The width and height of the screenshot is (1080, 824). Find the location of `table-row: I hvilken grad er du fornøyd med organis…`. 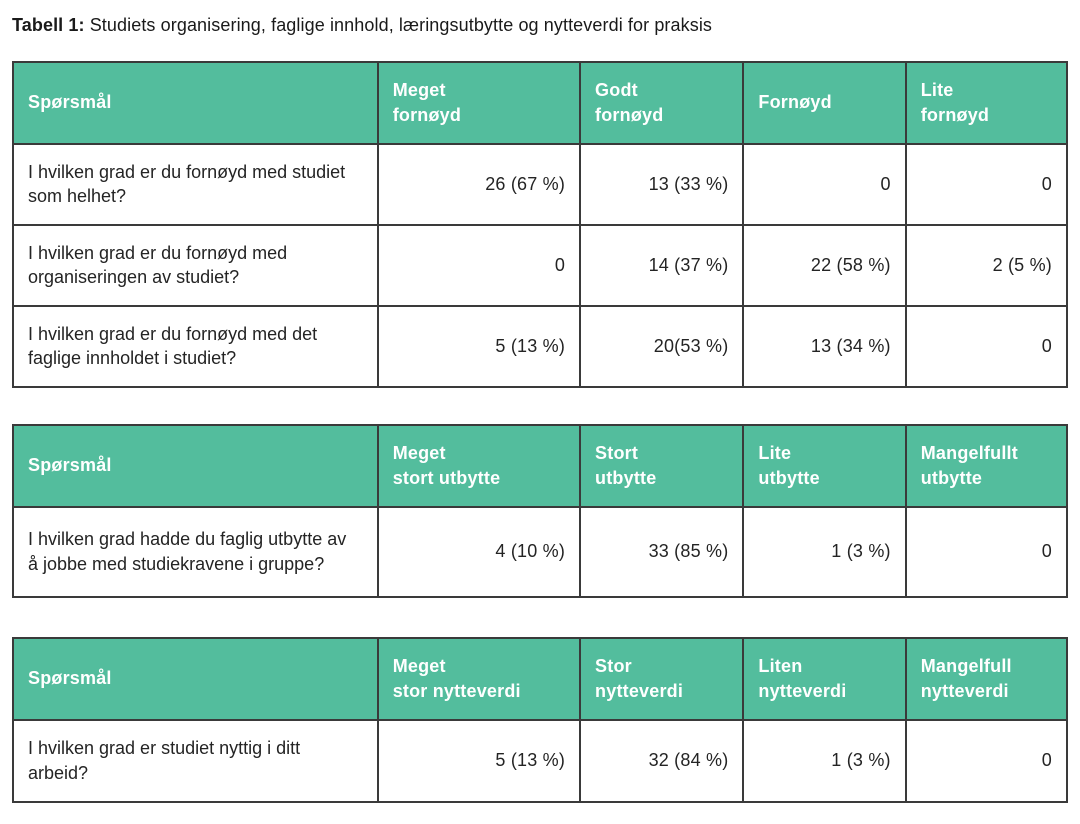

table-row: I hvilken grad er du fornøyd med organis… is located at coordinates (540, 265).